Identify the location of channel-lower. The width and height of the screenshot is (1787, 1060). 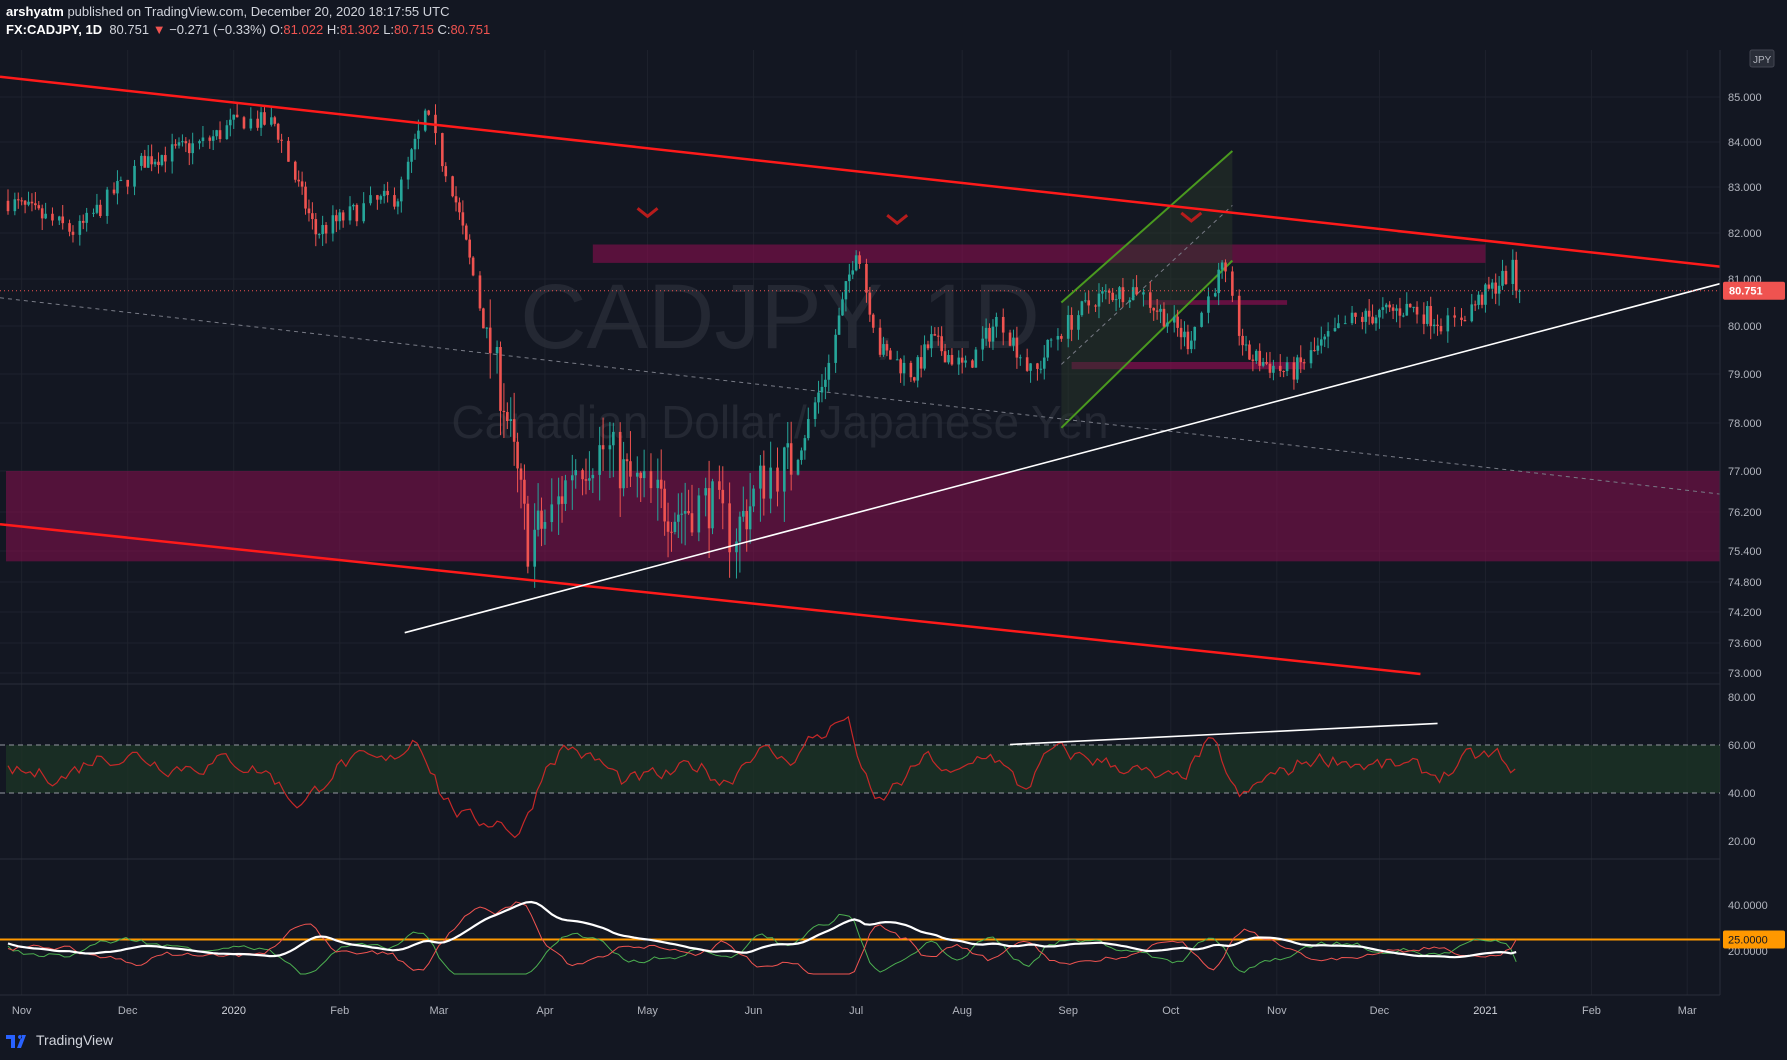
(1147, 344).